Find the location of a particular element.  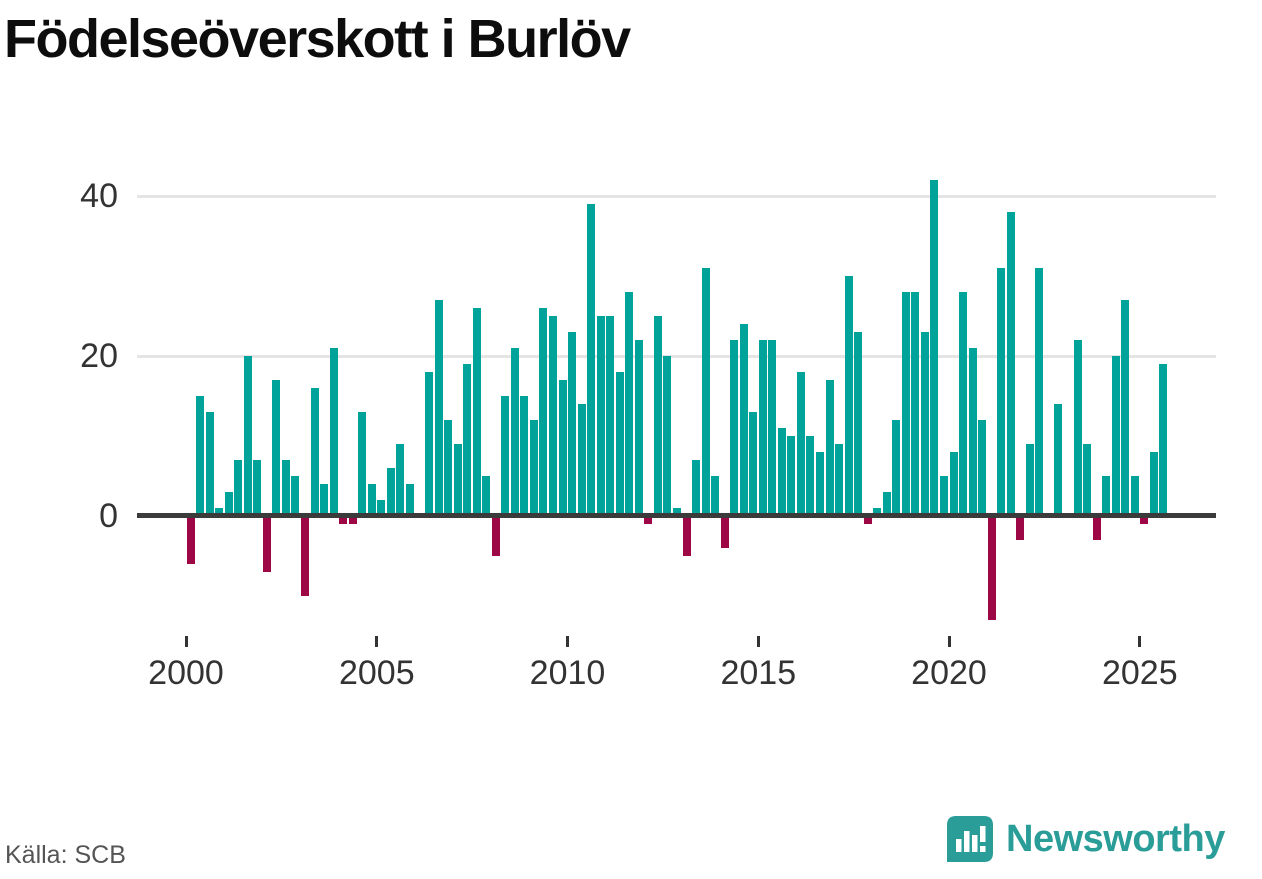

bar-2023-q4 is located at coordinates (1096, 528).